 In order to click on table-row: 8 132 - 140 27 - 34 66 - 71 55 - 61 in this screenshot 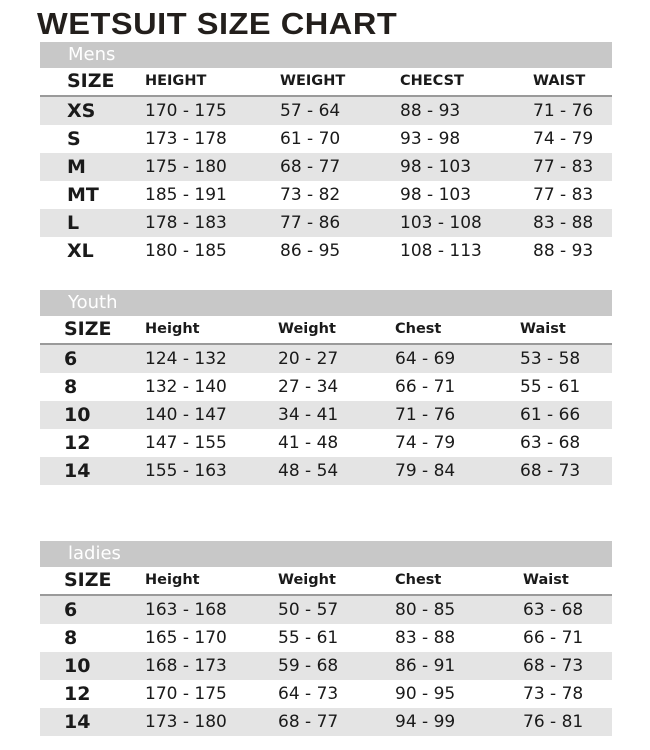, I will do `click(326, 387)`.